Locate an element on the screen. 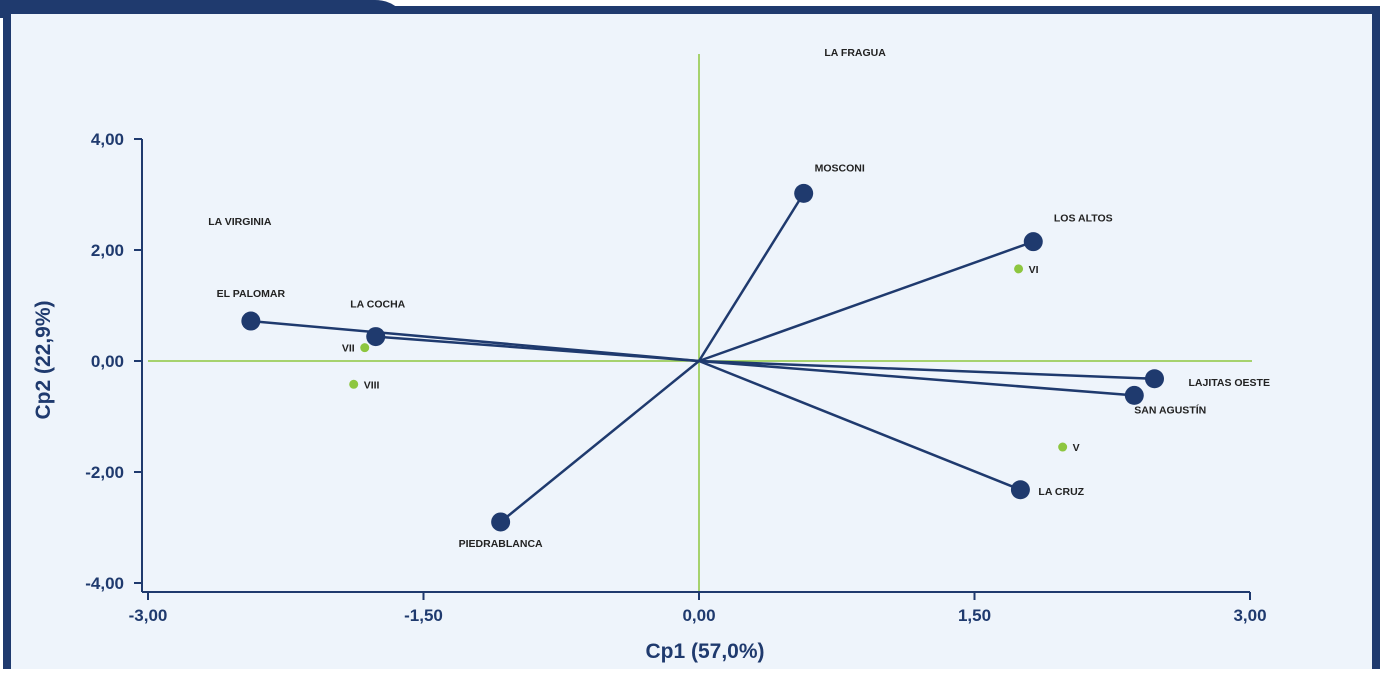  group-point-label: VIII is located at coordinates (372, 385).